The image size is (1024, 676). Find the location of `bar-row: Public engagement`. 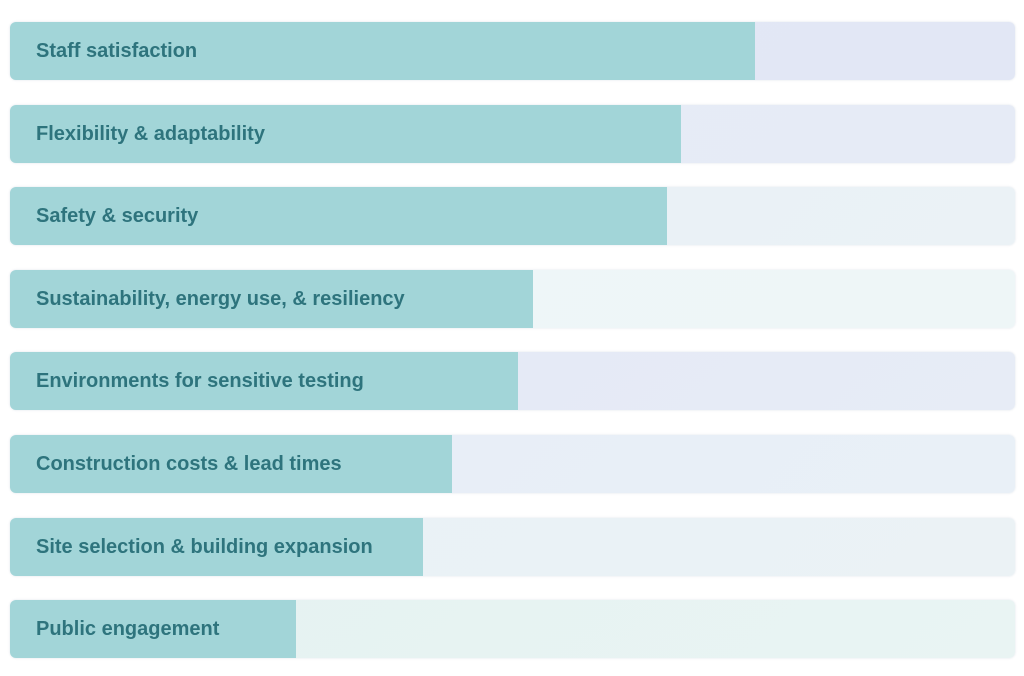

bar-row: Public engagement is located at coordinates (512, 629).